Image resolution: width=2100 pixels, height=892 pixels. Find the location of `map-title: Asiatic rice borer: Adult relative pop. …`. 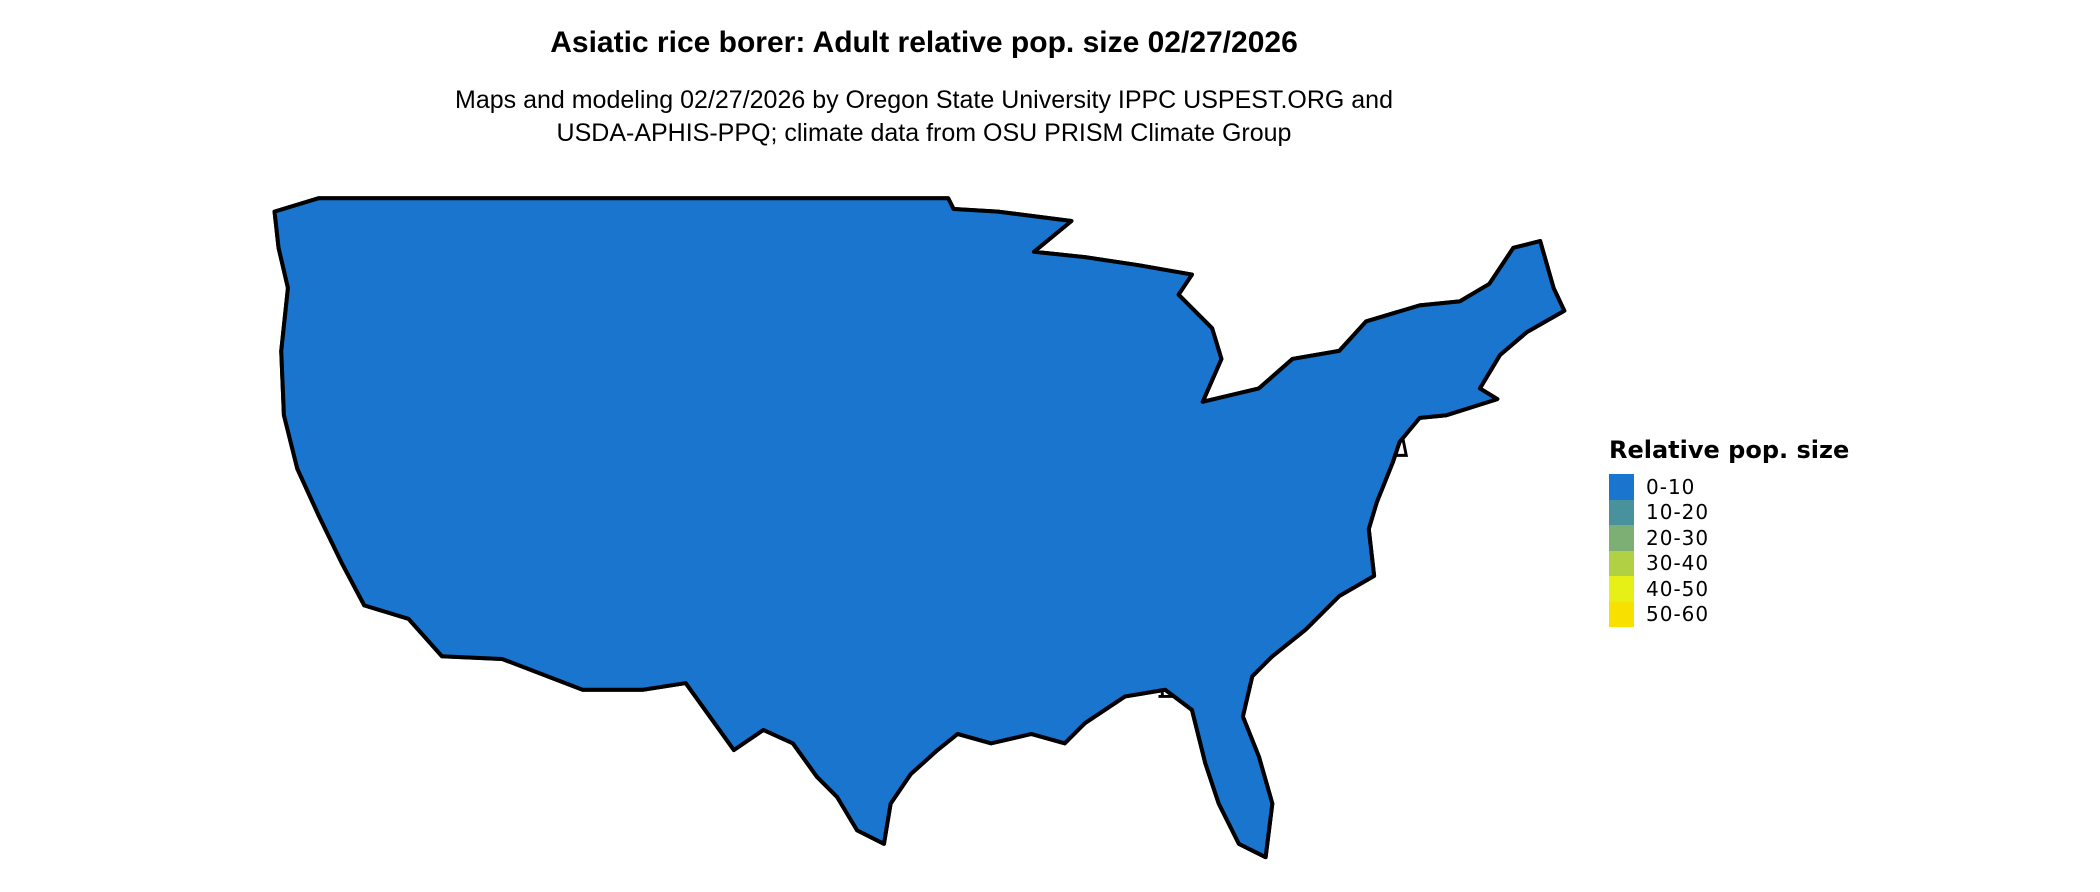

map-title: Asiatic rice borer: Adult relative pop. … is located at coordinates (924, 42).